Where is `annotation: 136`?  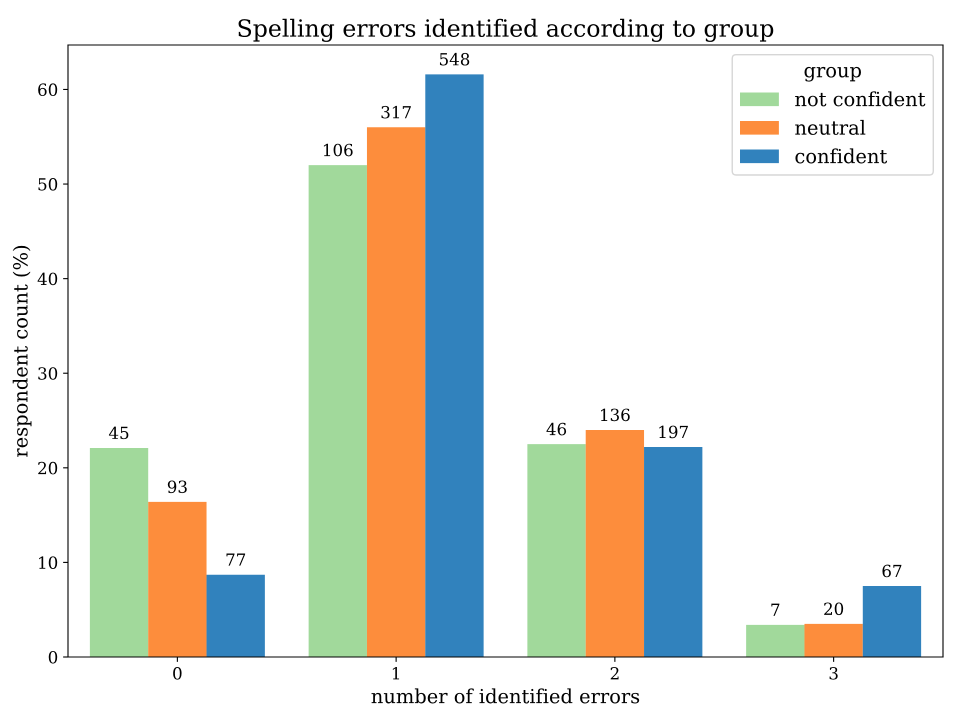 annotation: 136 is located at coordinates (615, 415).